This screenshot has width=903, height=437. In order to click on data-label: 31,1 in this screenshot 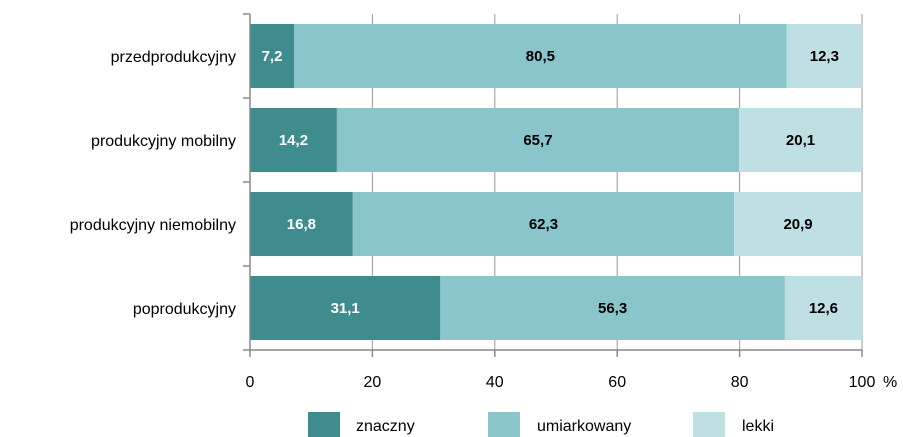, I will do `click(345, 308)`.